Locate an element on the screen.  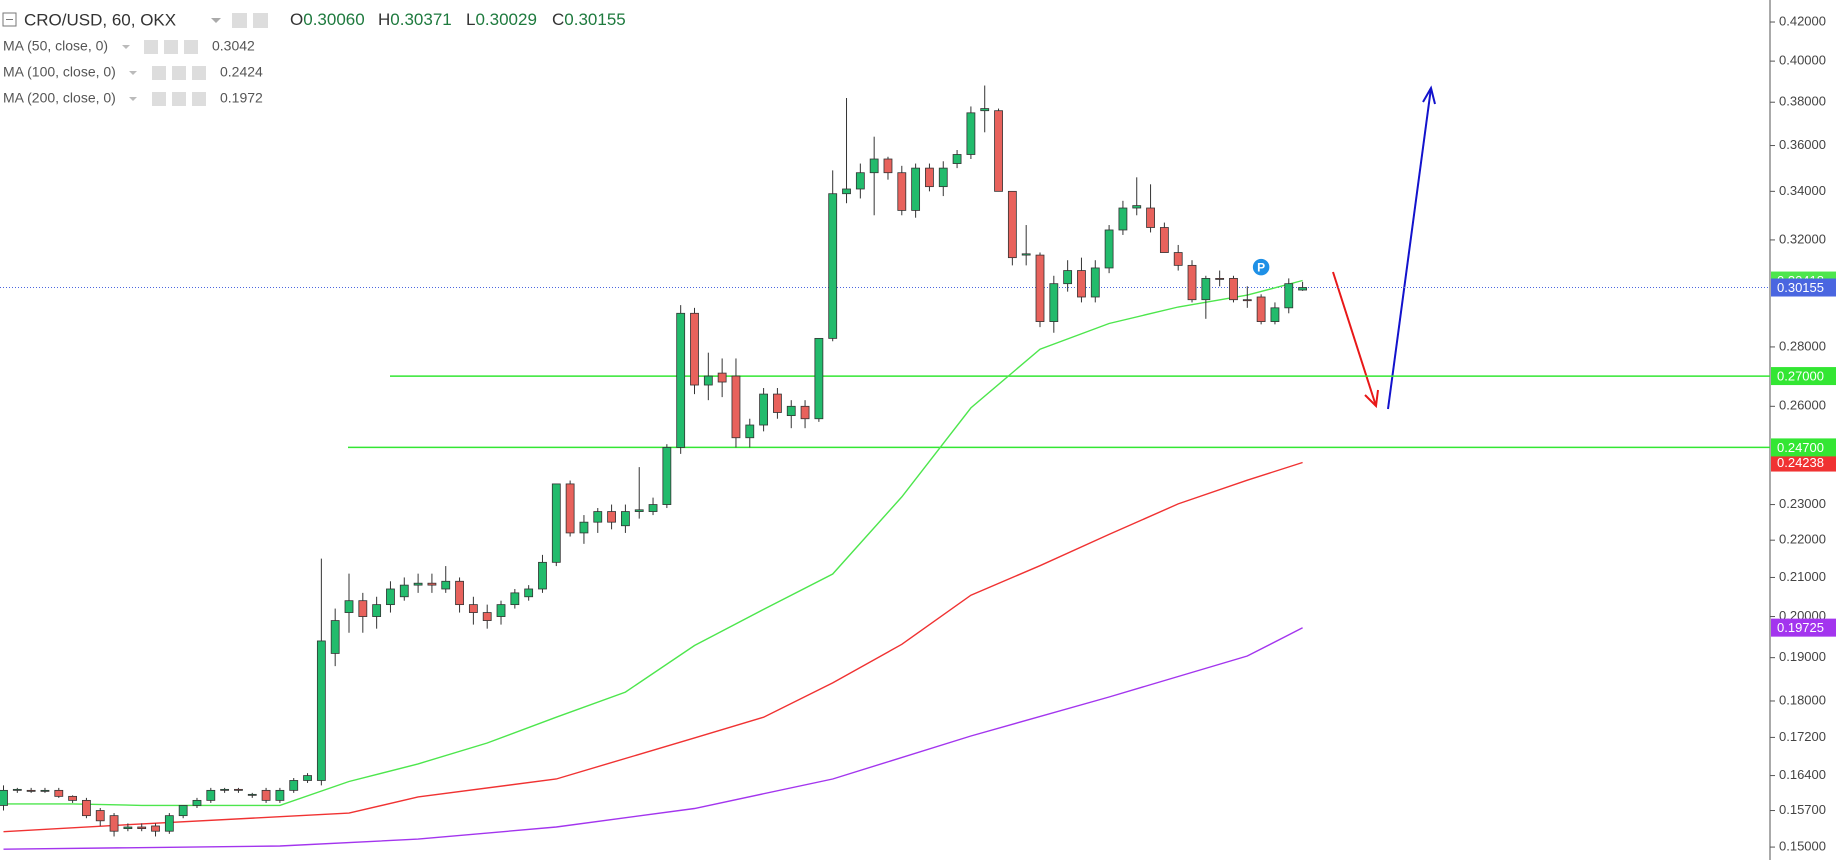
down-arrow-head is located at coordinates (1371, 399).